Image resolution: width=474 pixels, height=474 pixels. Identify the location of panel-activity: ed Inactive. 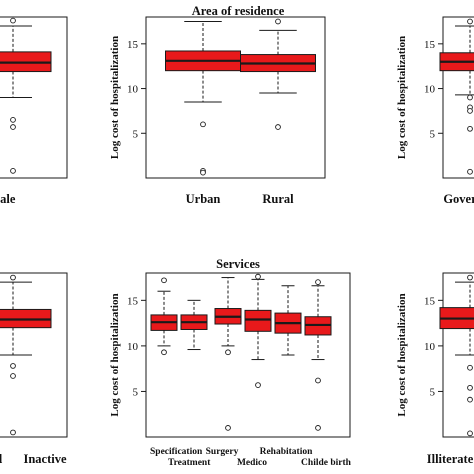
(34, 369).